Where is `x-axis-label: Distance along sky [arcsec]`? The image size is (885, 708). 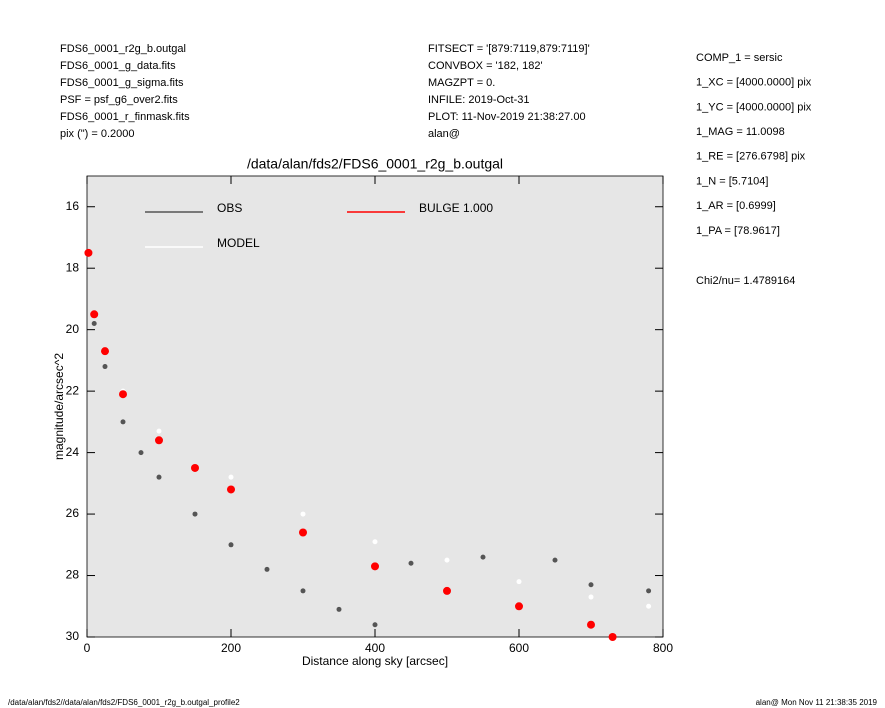
x-axis-label: Distance along sky [arcsec] is located at coordinates (375, 661).